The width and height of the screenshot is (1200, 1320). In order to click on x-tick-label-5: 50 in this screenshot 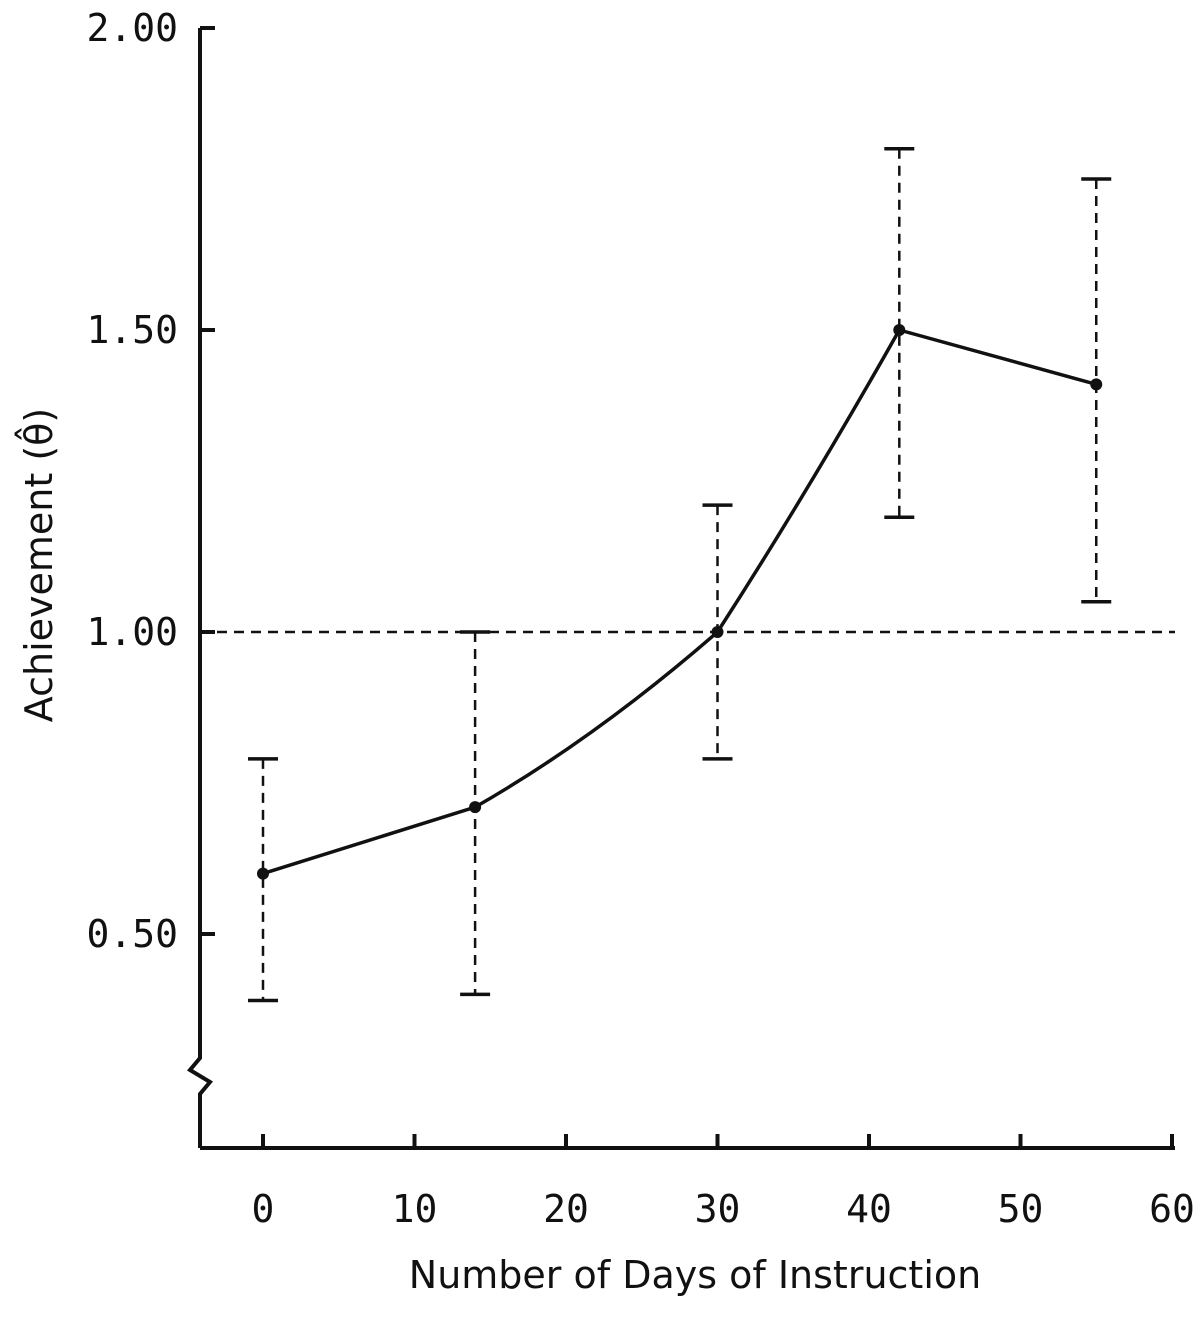, I will do `click(1021, 1209)`.